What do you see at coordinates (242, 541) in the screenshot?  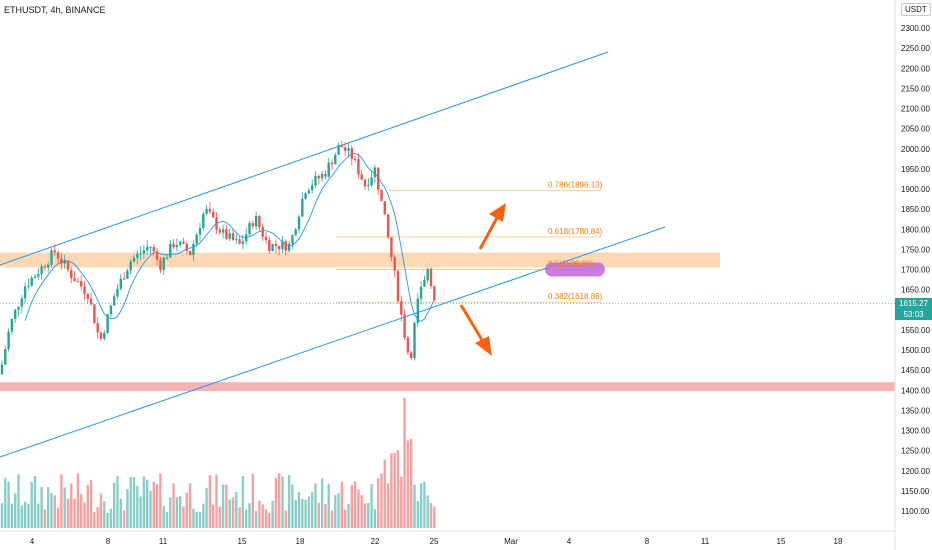 I see `time-tick-label: 15` at bounding box center [242, 541].